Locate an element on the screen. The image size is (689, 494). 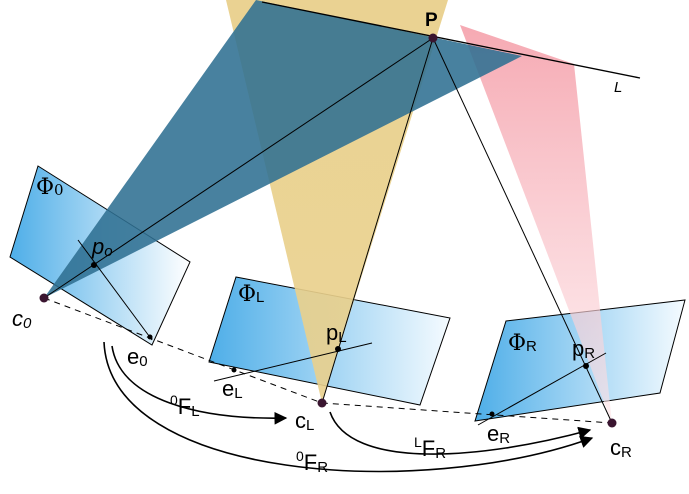
epipolar-line-L is located at coordinates (293, 362).